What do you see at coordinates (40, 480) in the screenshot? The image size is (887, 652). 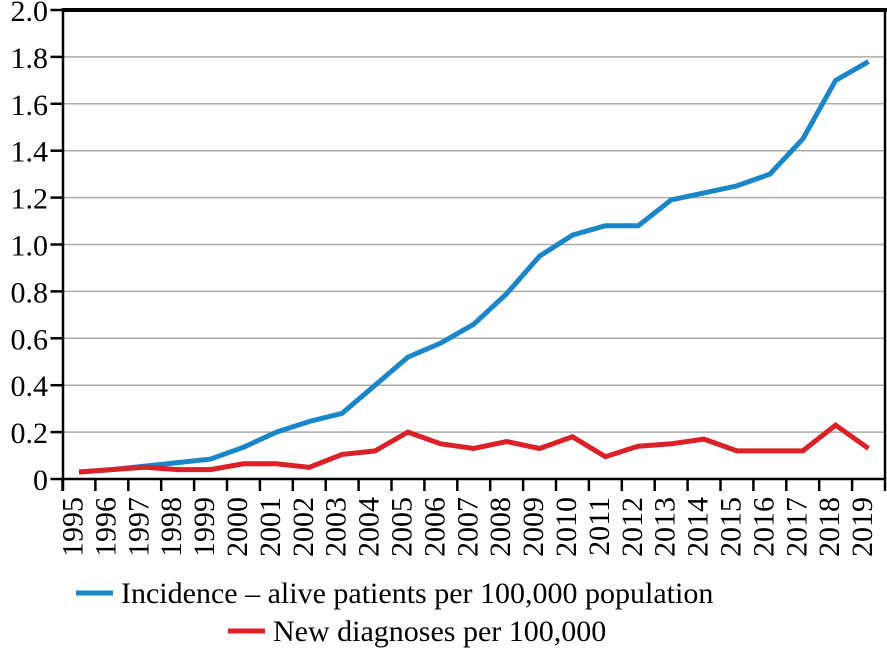 I see `y-tick-label: 0` at bounding box center [40, 480].